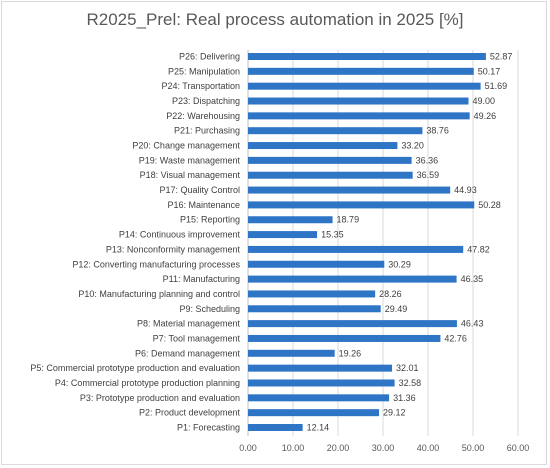 The width and height of the screenshot is (550, 468). I want to click on value-label: 29.49, so click(396, 309).